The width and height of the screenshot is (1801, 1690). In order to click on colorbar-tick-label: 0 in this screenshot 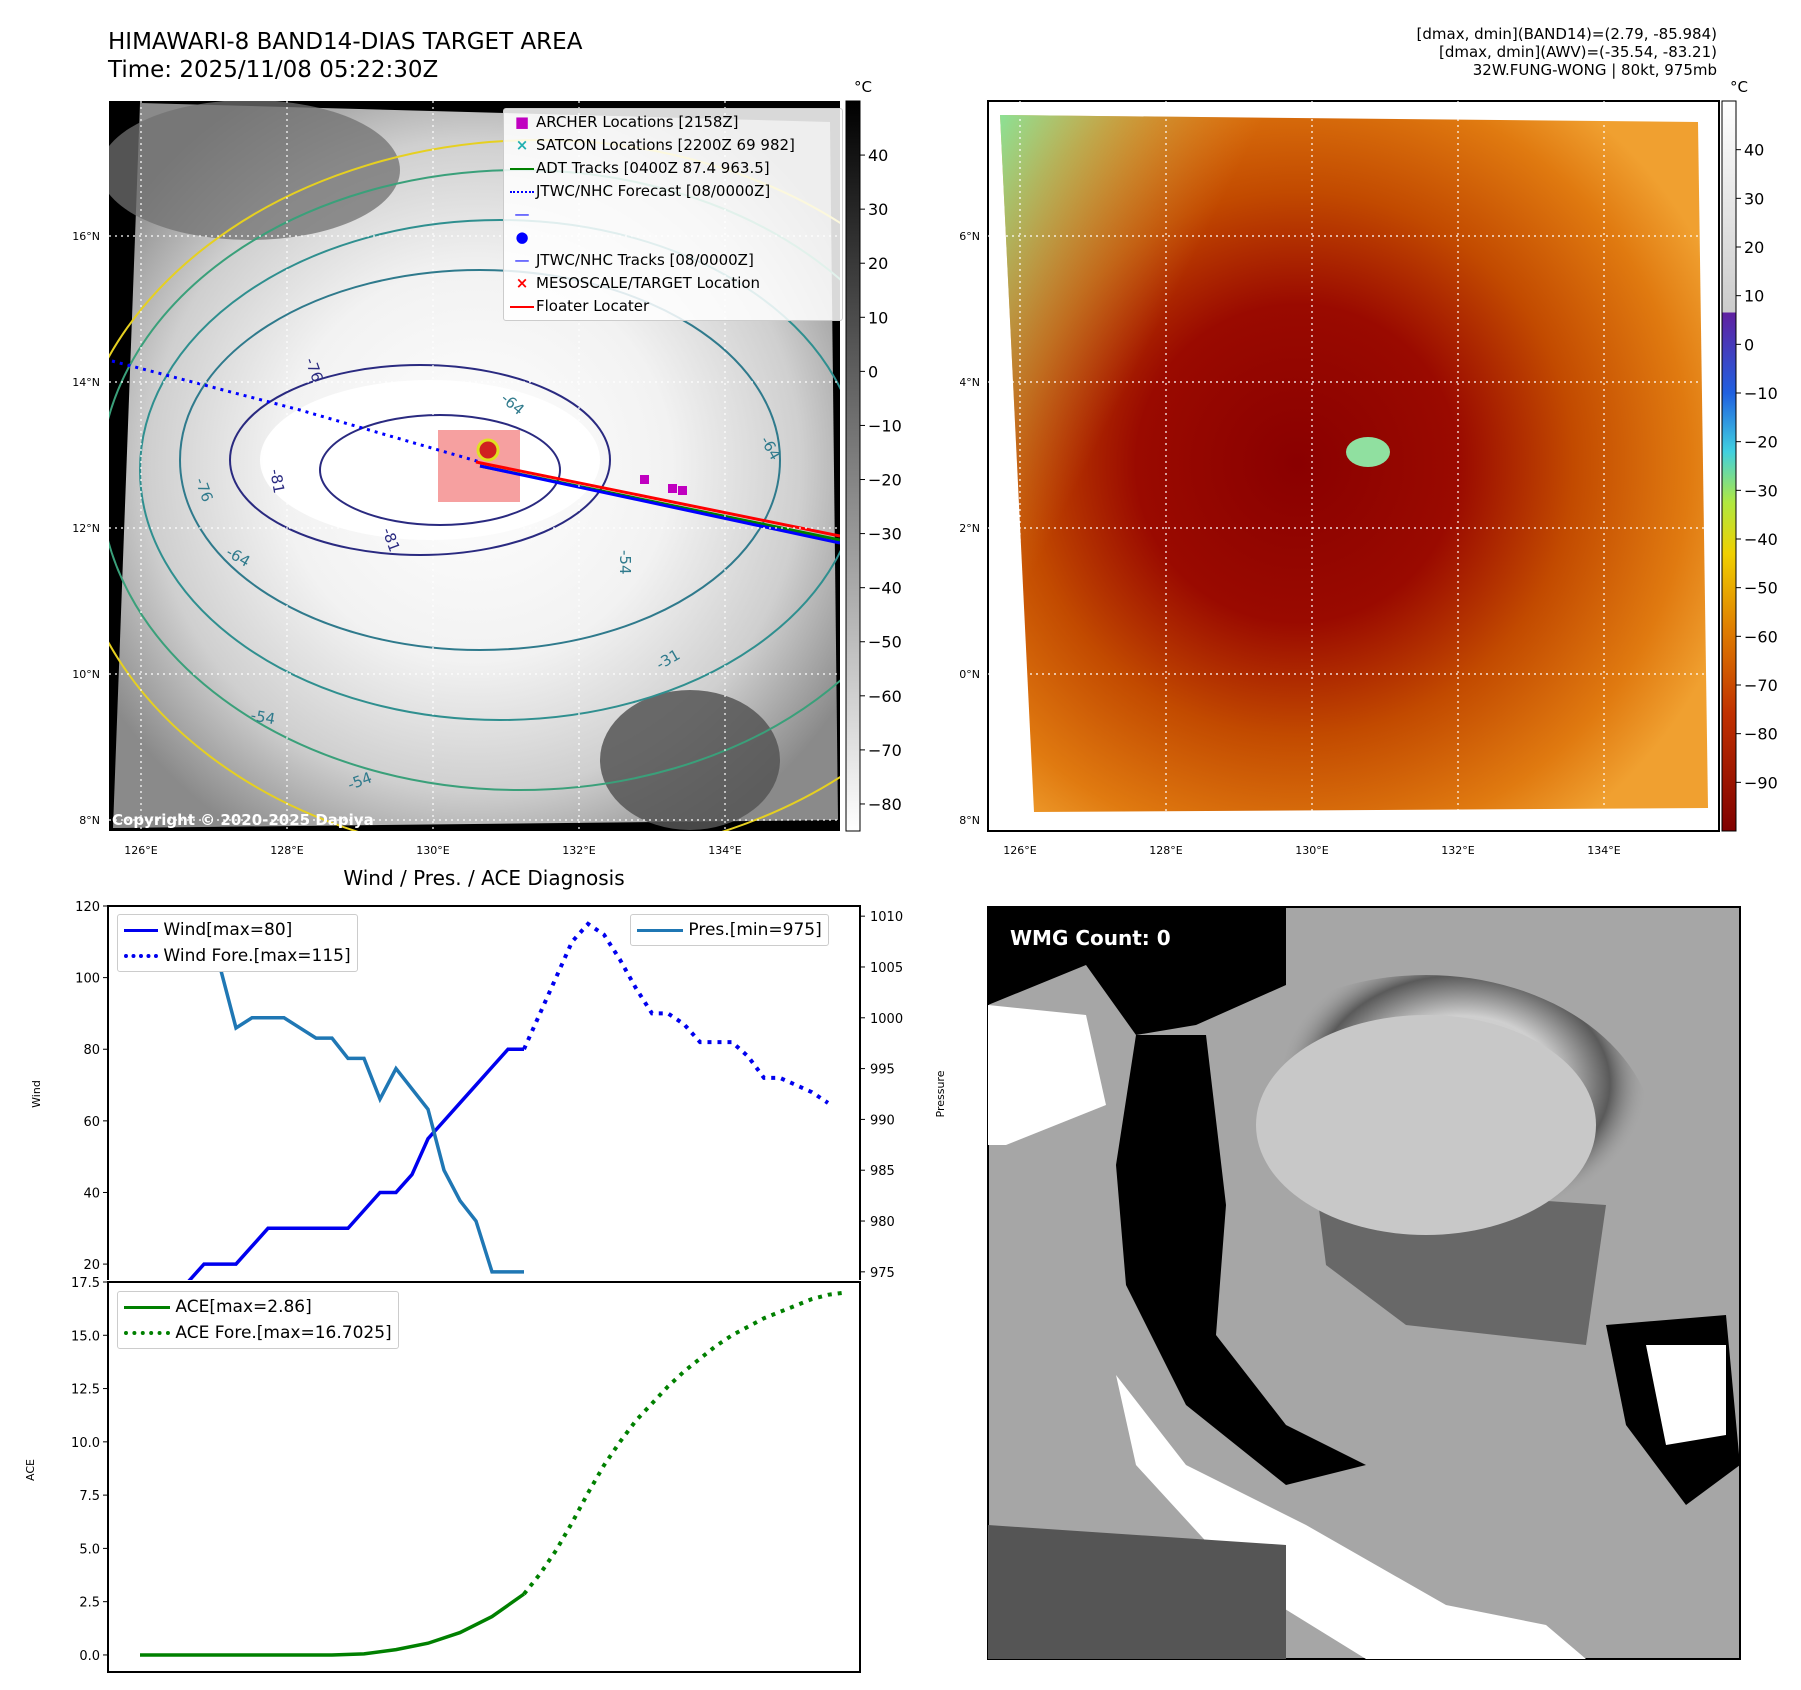, I will do `click(1749, 344)`.